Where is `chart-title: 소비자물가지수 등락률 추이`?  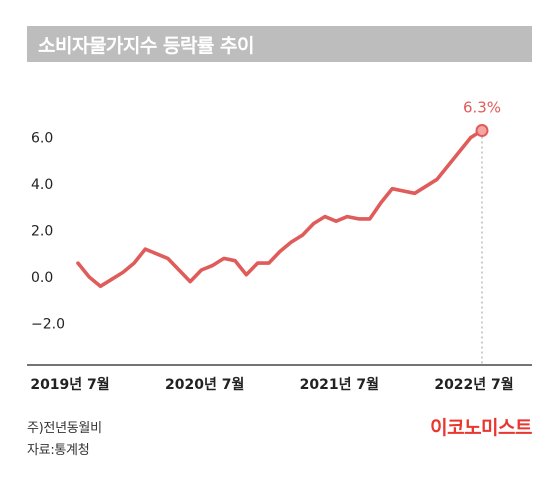 chart-title: 소비자물가지수 등락률 추이 is located at coordinates (146, 45).